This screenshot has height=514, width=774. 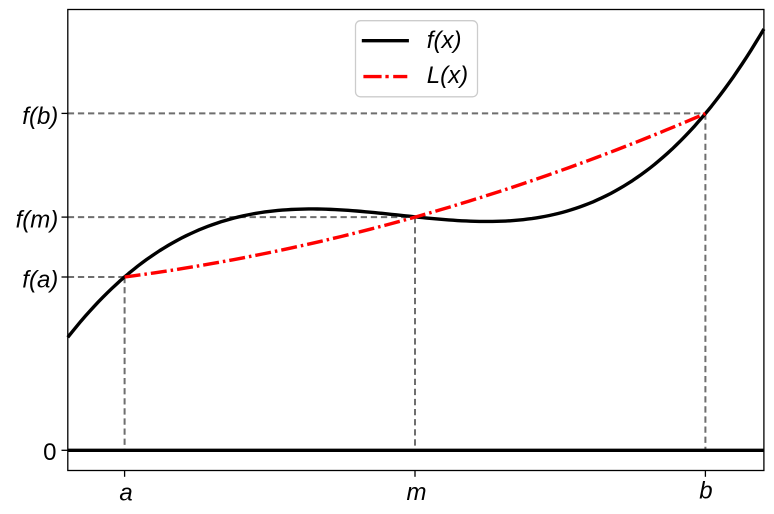 What do you see at coordinates (40, 279) in the screenshot?
I see `svg-text: f(a)` at bounding box center [40, 279].